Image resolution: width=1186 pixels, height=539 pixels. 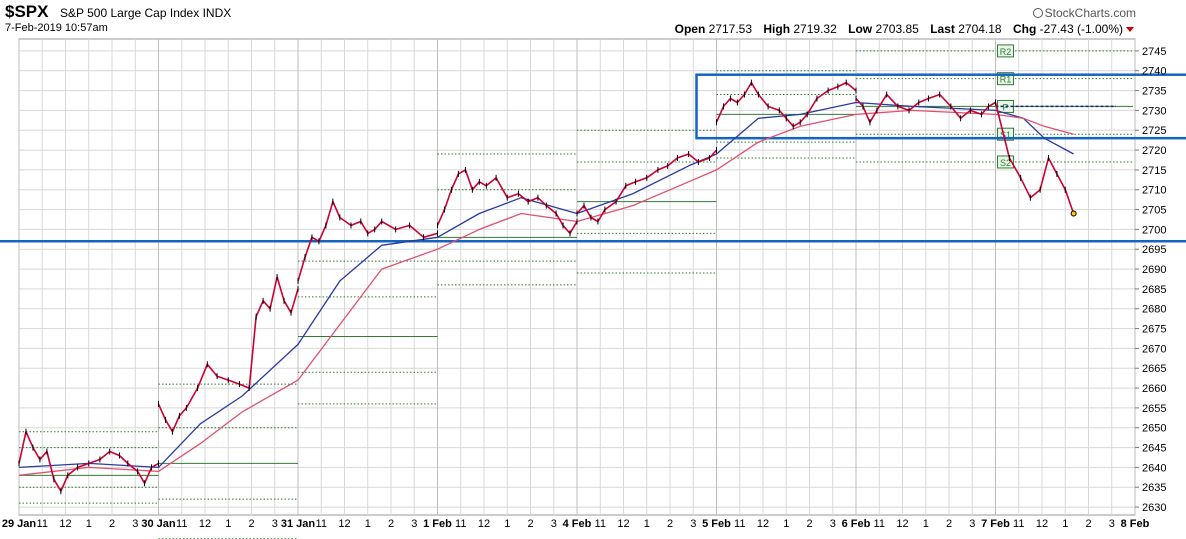 What do you see at coordinates (130, 13) in the screenshot?
I see `index-full-name: S&P 500 Large Cap Index` at bounding box center [130, 13].